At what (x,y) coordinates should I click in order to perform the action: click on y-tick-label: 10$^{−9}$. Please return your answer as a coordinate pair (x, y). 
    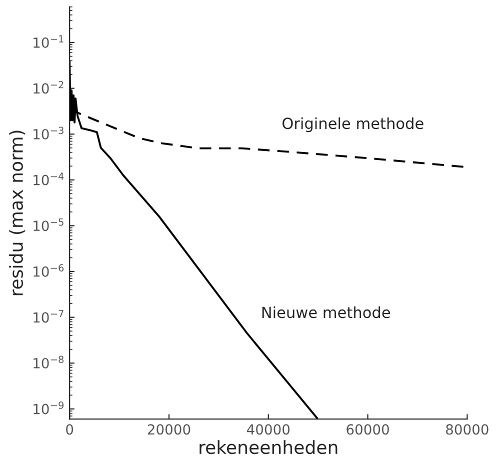
    Looking at the image, I should click on (49, 408).